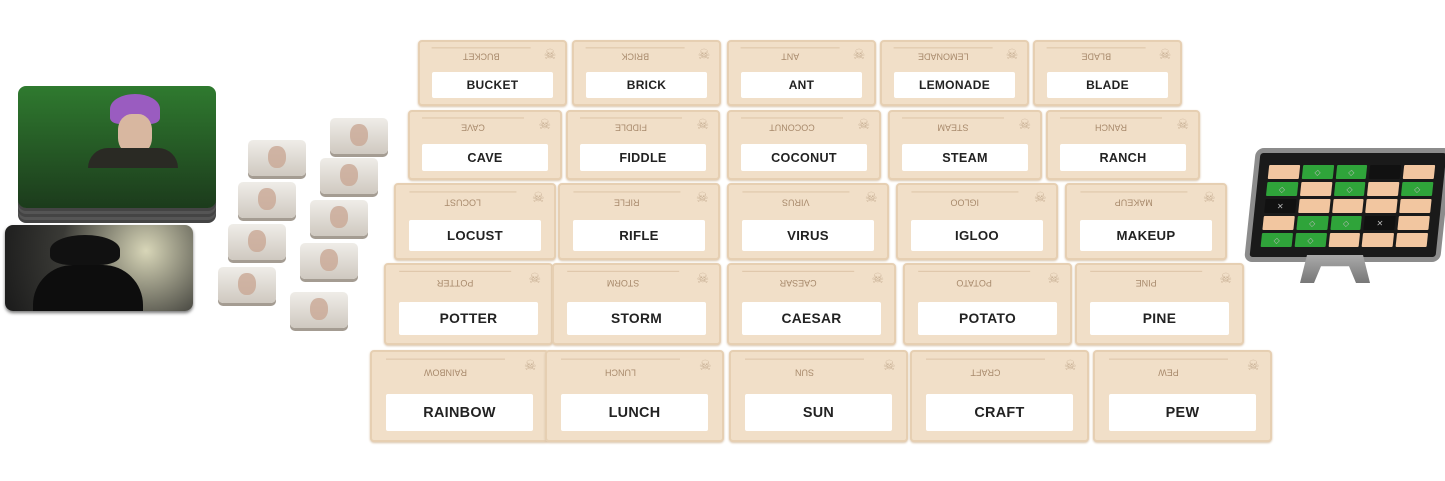 This screenshot has width=1445, height=481. I want to click on word-card-reversed-label: SUN, so click(804, 372).